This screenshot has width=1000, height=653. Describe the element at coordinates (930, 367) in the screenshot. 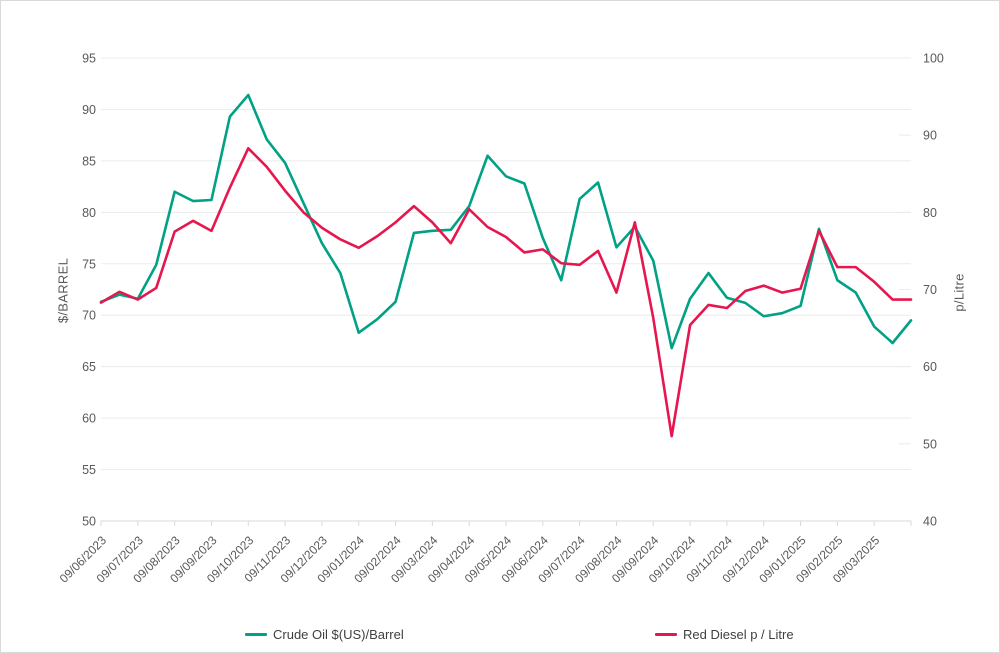

I see `right-axis-tick-label: 60` at that location.